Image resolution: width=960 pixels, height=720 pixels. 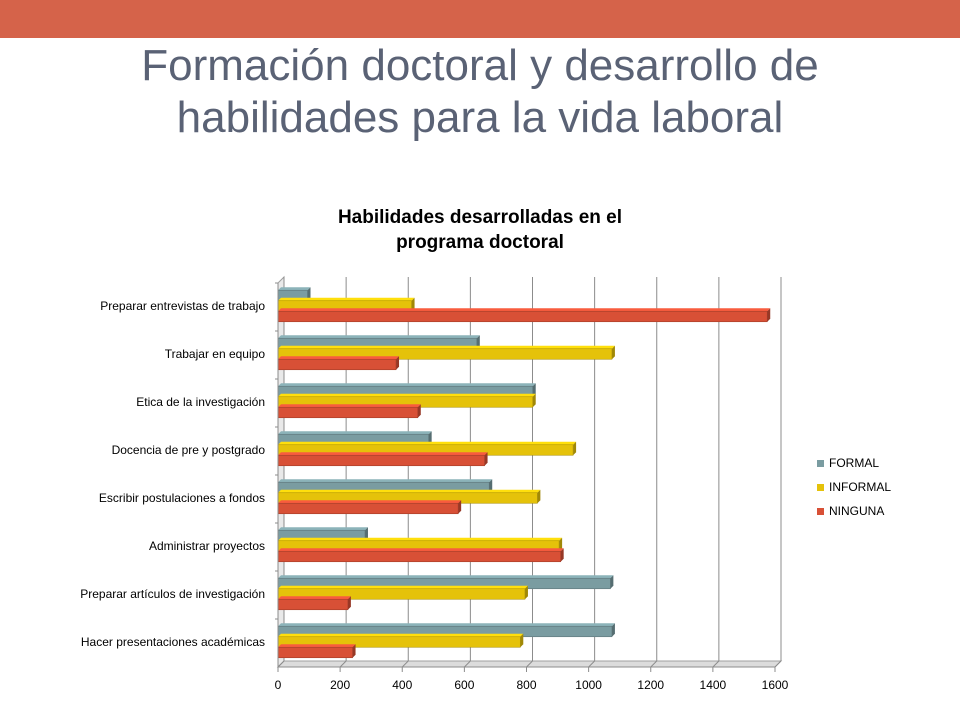 I want to click on legend-label: NINGUNA, so click(x=857, y=511).